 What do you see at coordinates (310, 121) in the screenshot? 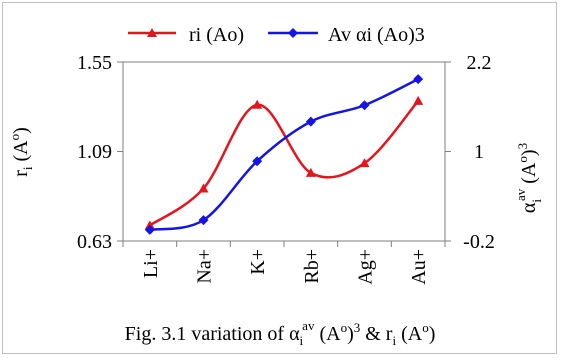
I see `series-2-point-Rb+` at bounding box center [310, 121].